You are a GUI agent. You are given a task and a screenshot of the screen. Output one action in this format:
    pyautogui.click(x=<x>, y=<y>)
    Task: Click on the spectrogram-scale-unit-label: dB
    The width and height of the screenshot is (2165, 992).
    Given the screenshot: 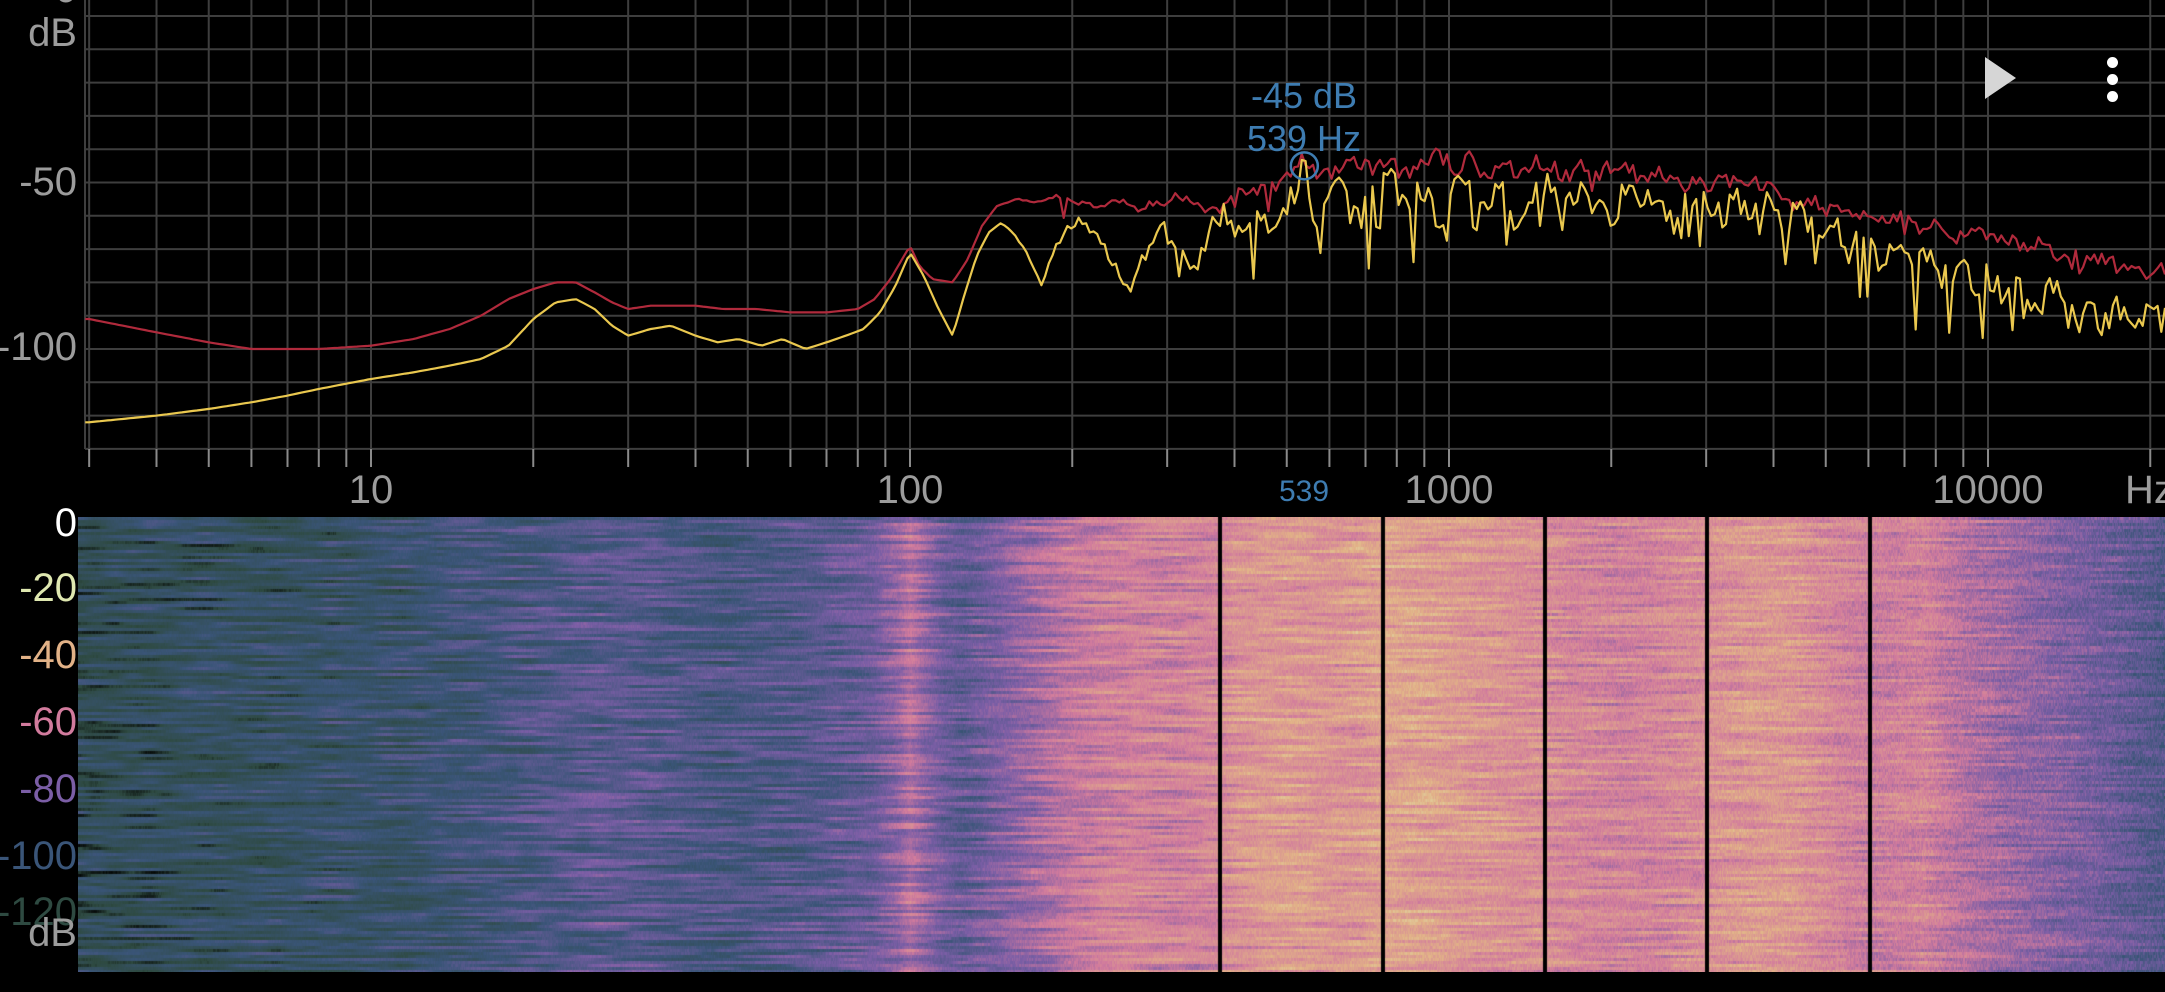 What is the action you would take?
    pyautogui.click(x=52, y=933)
    